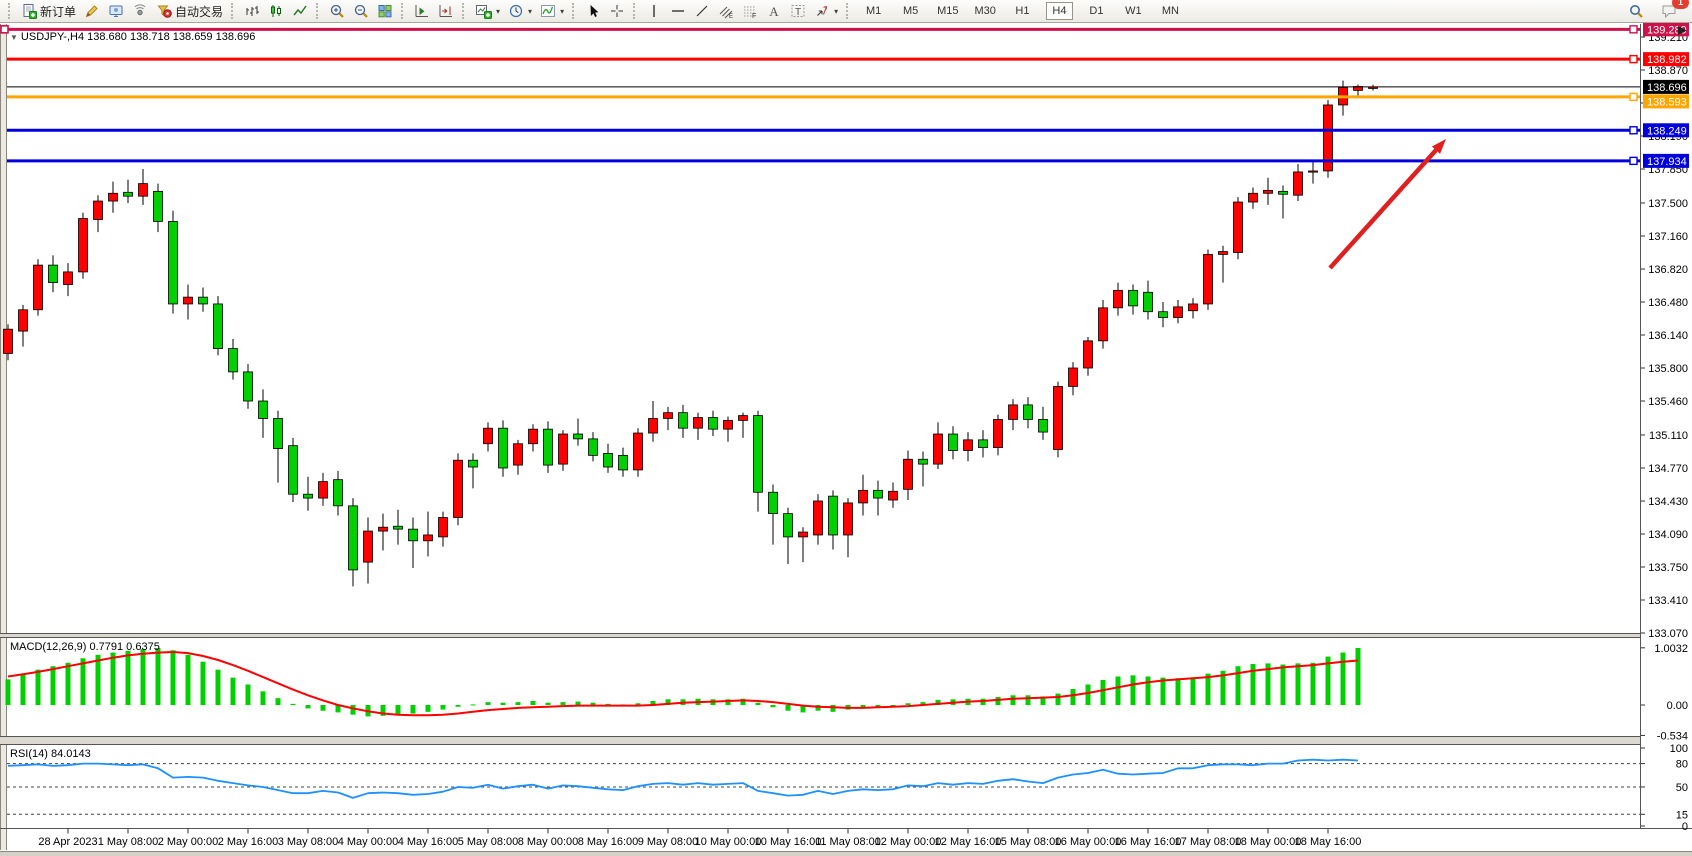 This screenshot has width=1692, height=856. Describe the element at coordinates (1170, 11) in the screenshot. I see `timeframe-mn-button: MN` at that location.